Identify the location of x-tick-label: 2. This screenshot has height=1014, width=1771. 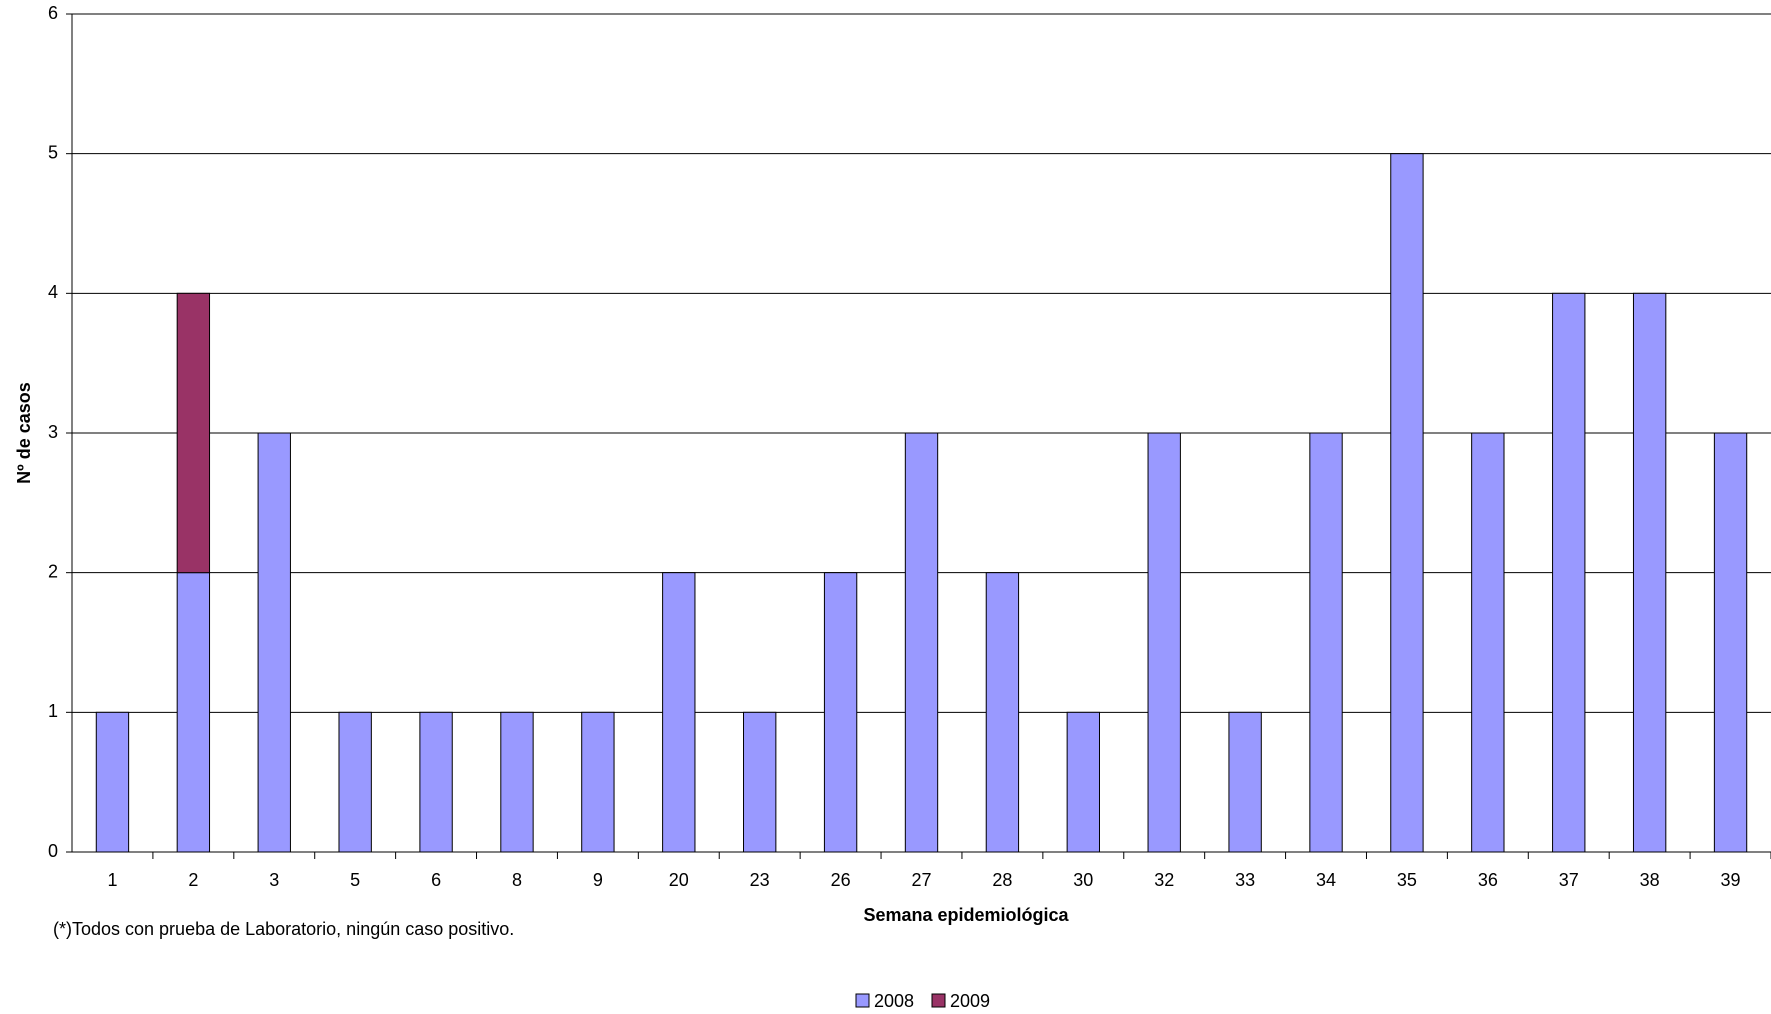
(193, 880).